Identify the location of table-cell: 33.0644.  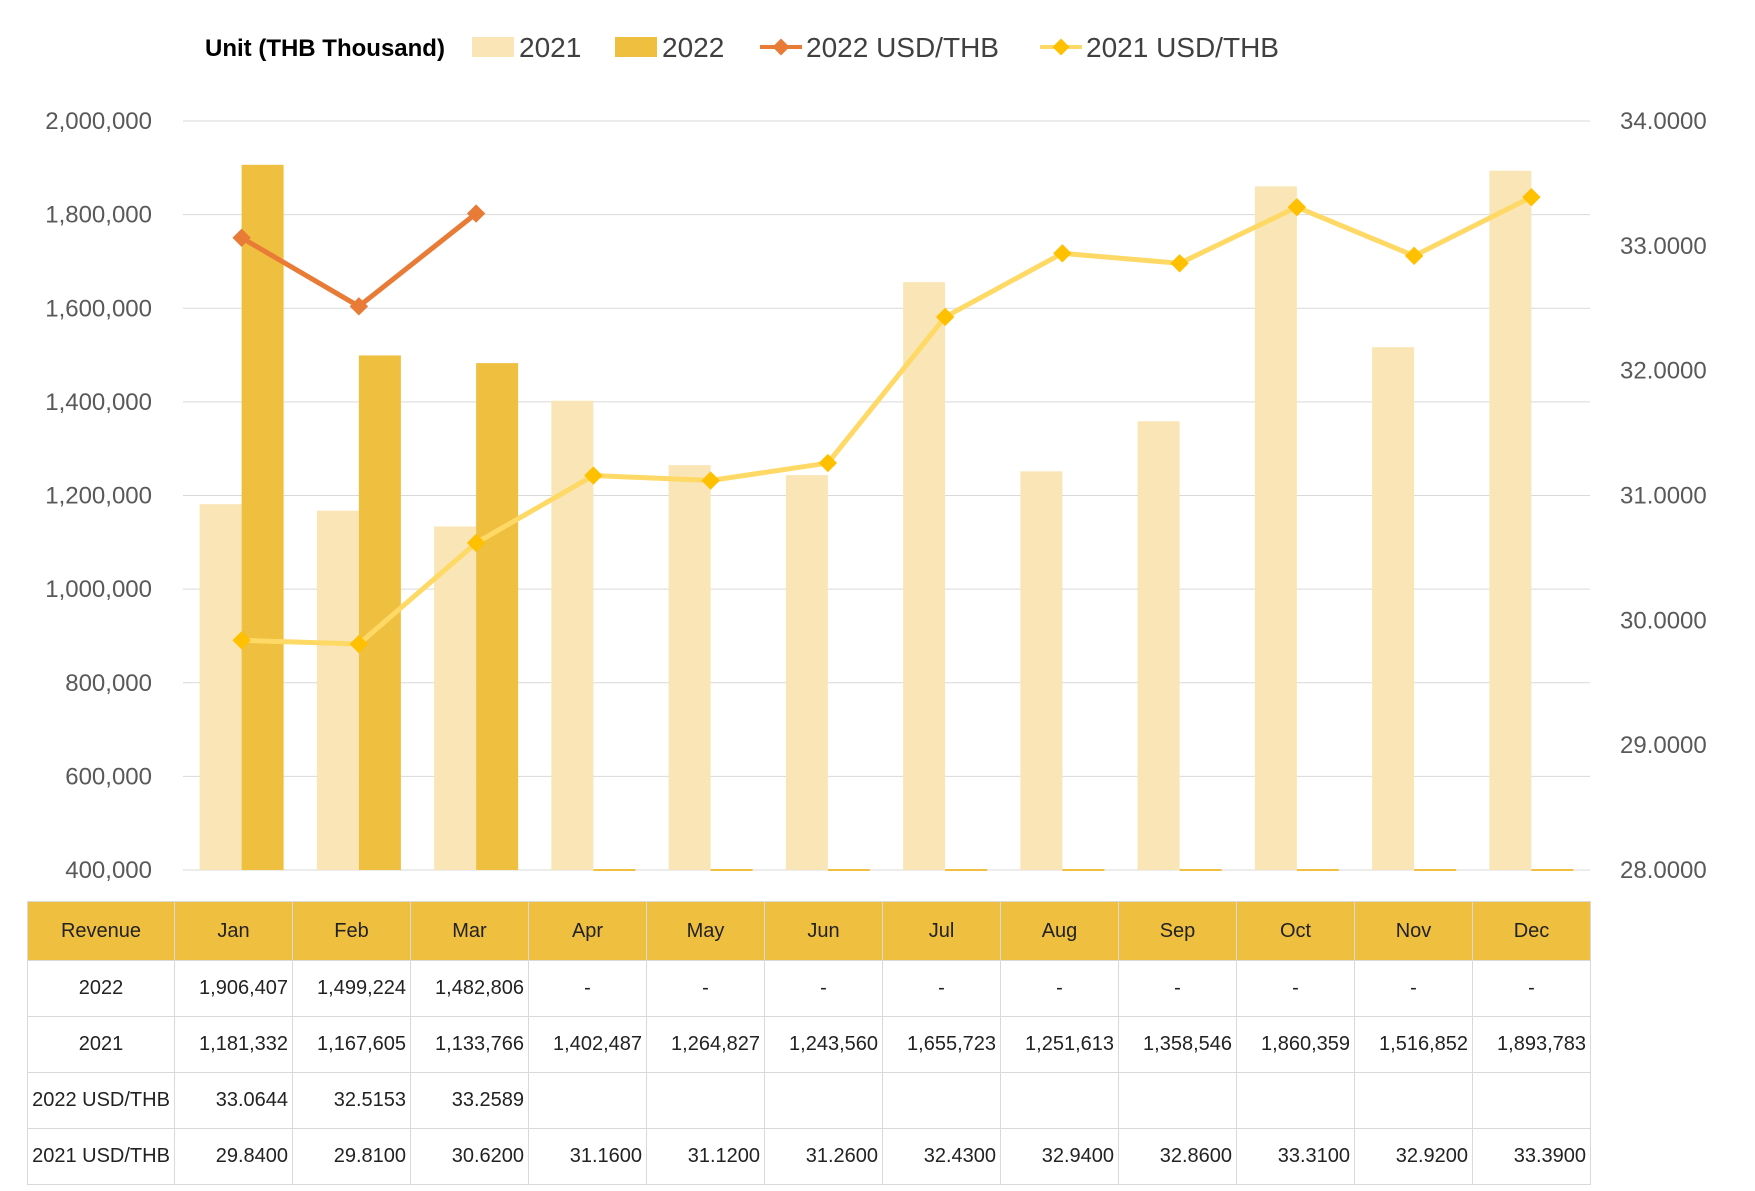
(233, 1100).